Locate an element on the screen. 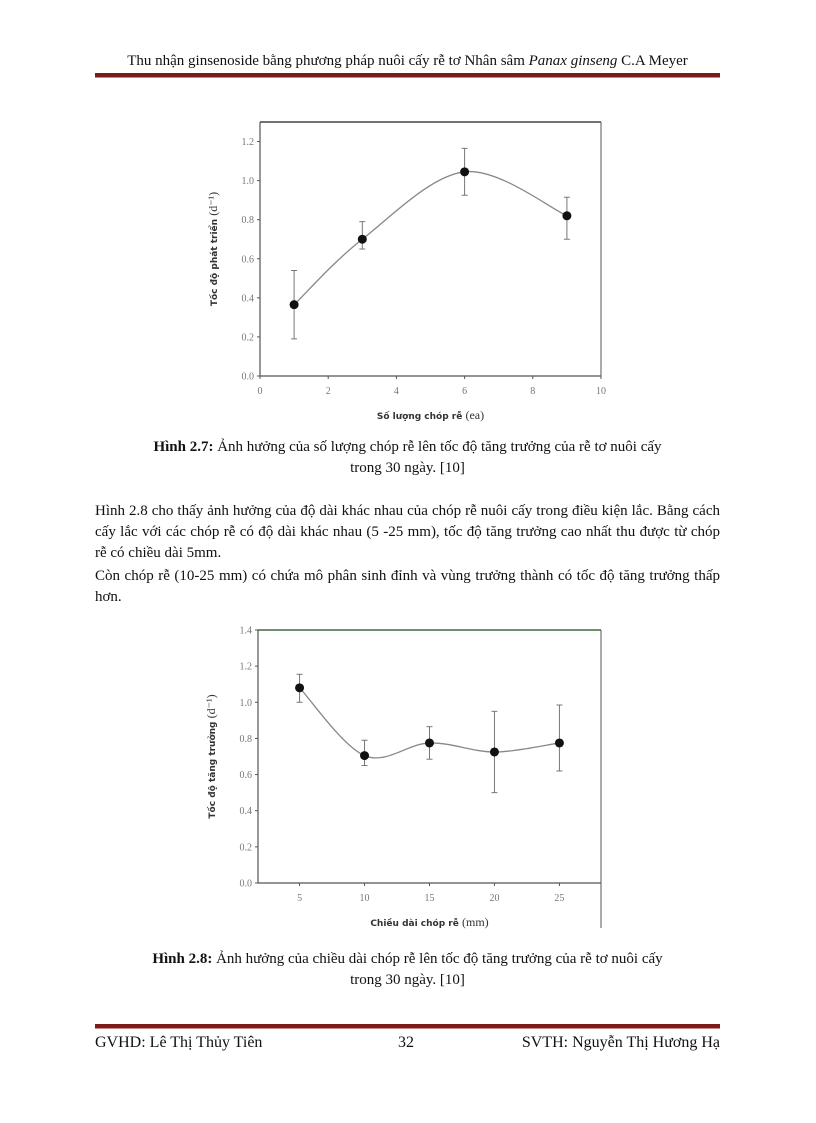  header-author: C.A Meyer is located at coordinates (652, 61).